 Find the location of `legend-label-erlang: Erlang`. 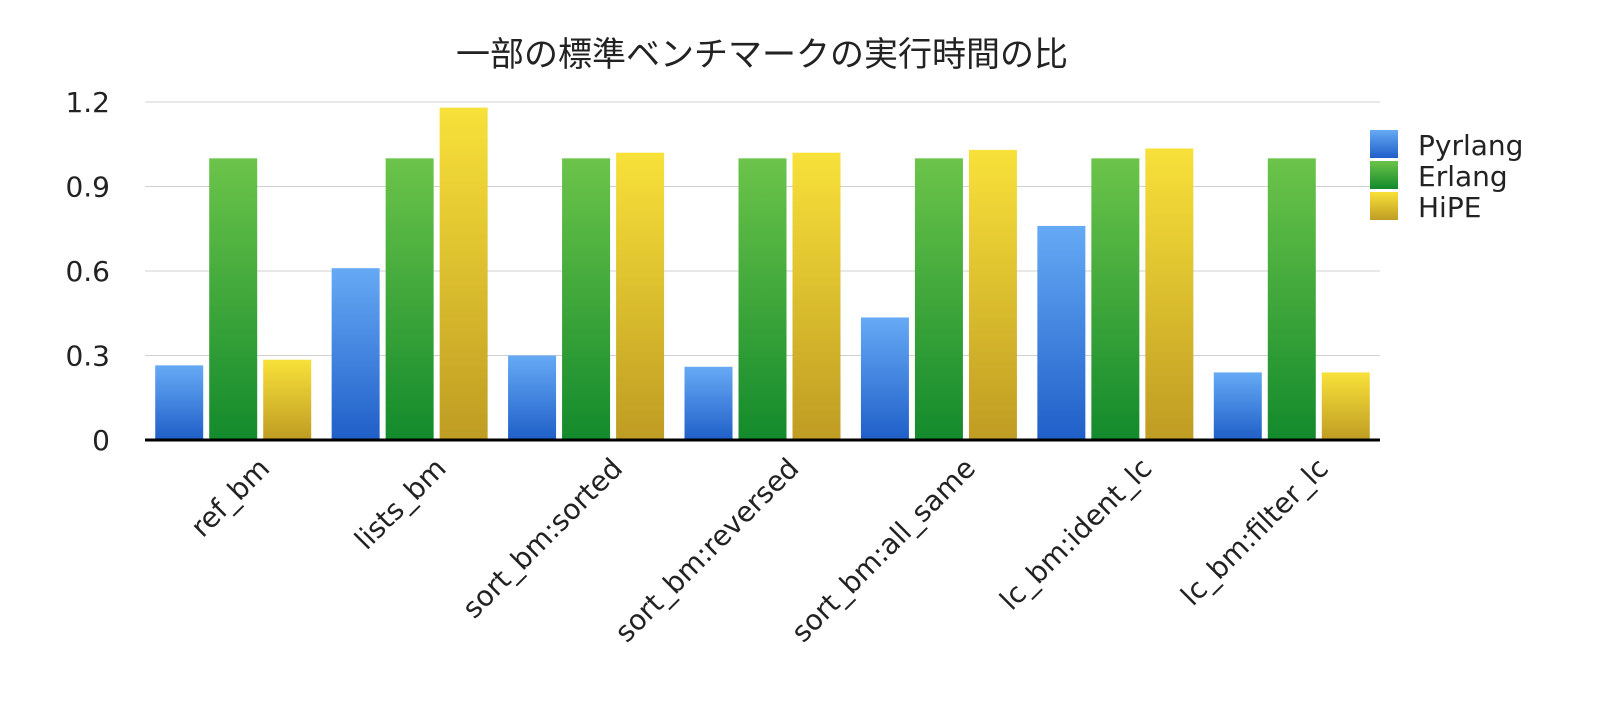

legend-label-erlang: Erlang is located at coordinates (1463, 176).